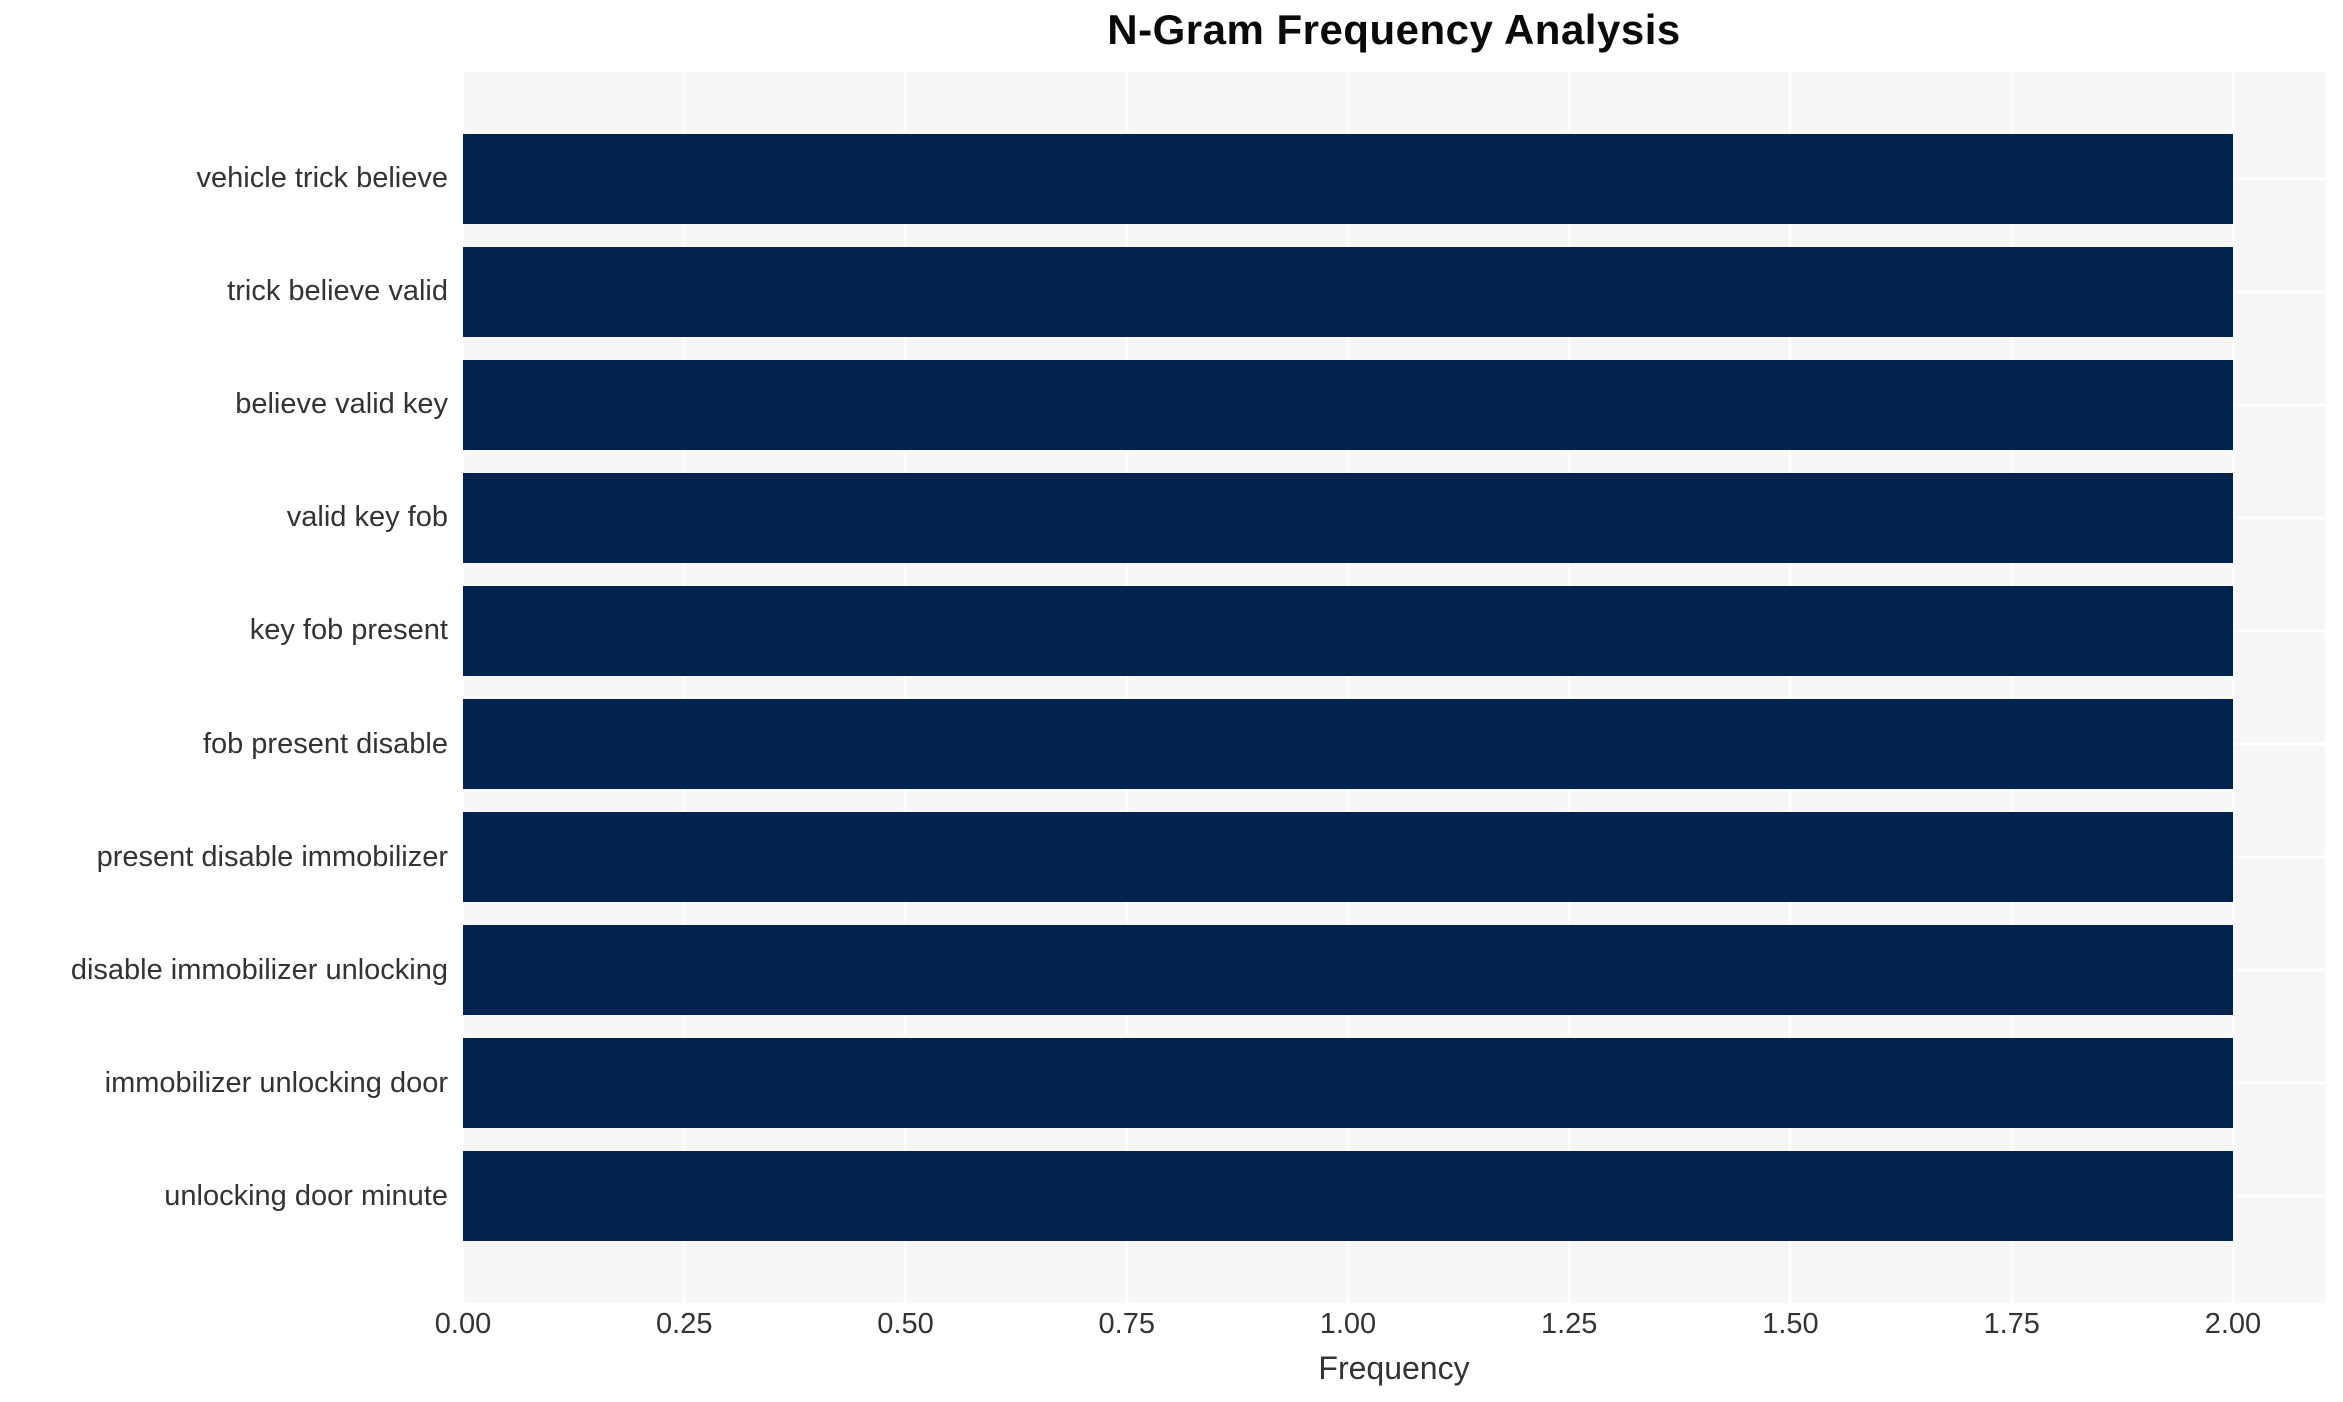 This screenshot has height=1402, width=2343. I want to click on vertical-gridline-0.75, so click(1127, 687).